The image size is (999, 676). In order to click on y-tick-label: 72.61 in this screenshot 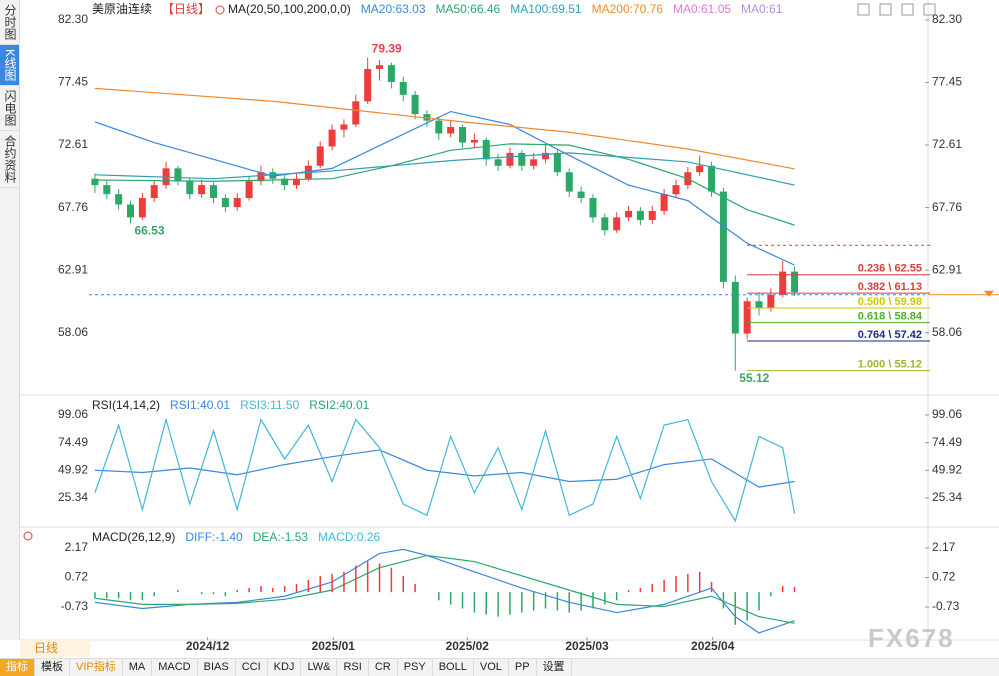, I will do `click(947, 144)`.